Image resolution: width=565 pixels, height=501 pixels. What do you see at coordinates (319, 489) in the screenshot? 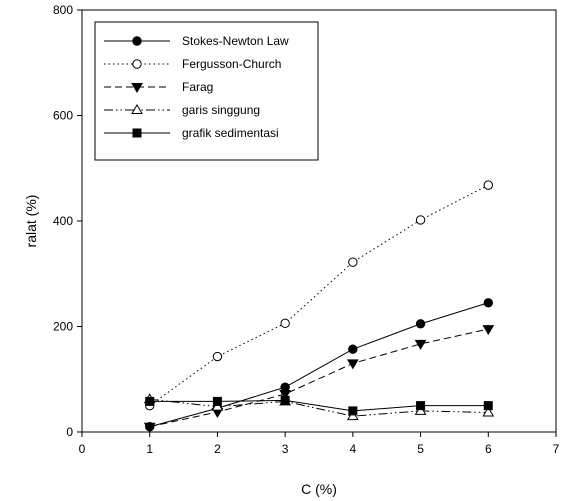
I see `x-axis-title: C (%)` at bounding box center [319, 489].